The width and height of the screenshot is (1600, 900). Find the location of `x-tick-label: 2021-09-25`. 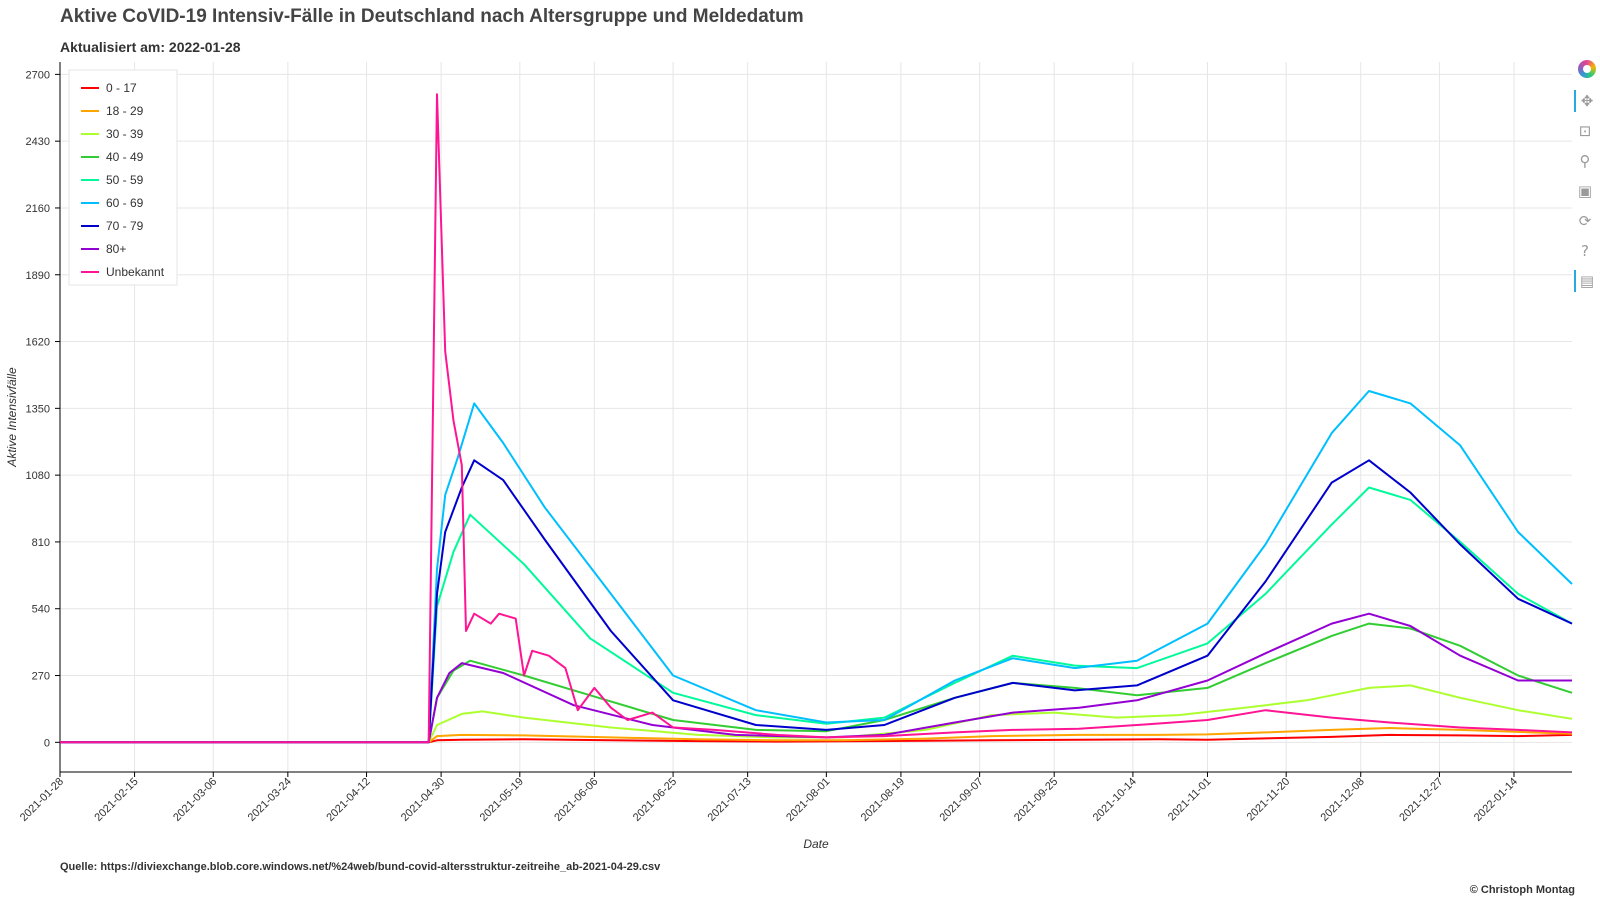

x-tick-label: 2021-09-25 is located at coordinates (1036, 800).